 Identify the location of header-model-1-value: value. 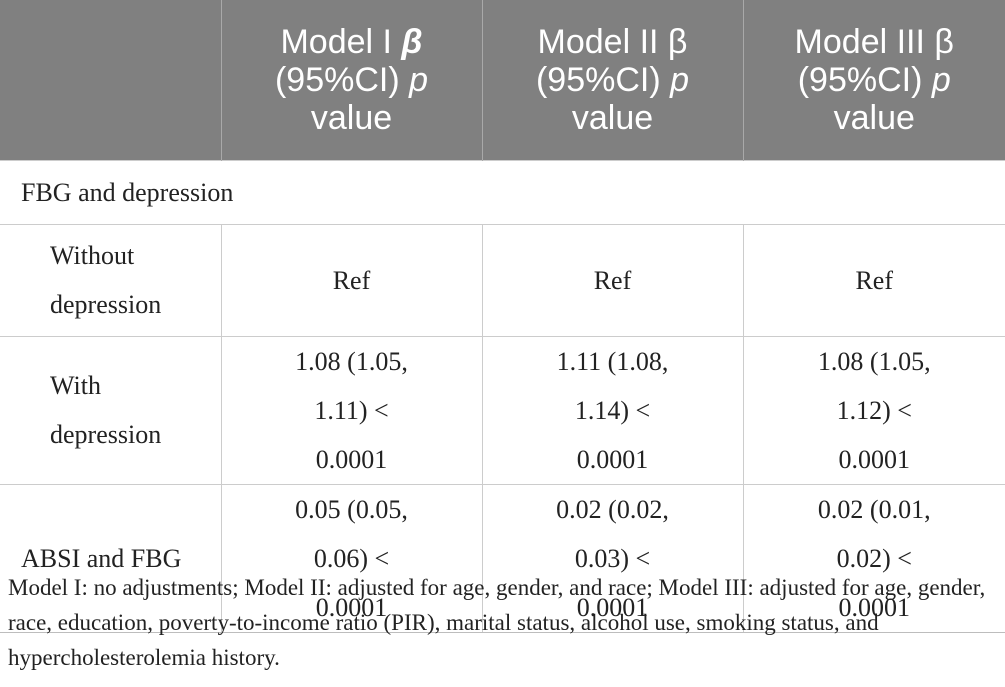
(351, 117).